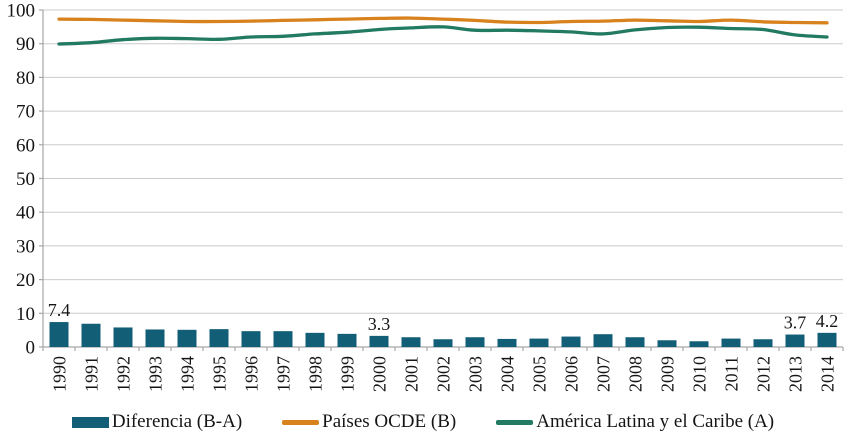  I want to click on x-label-1997: 1997, so click(284, 374).